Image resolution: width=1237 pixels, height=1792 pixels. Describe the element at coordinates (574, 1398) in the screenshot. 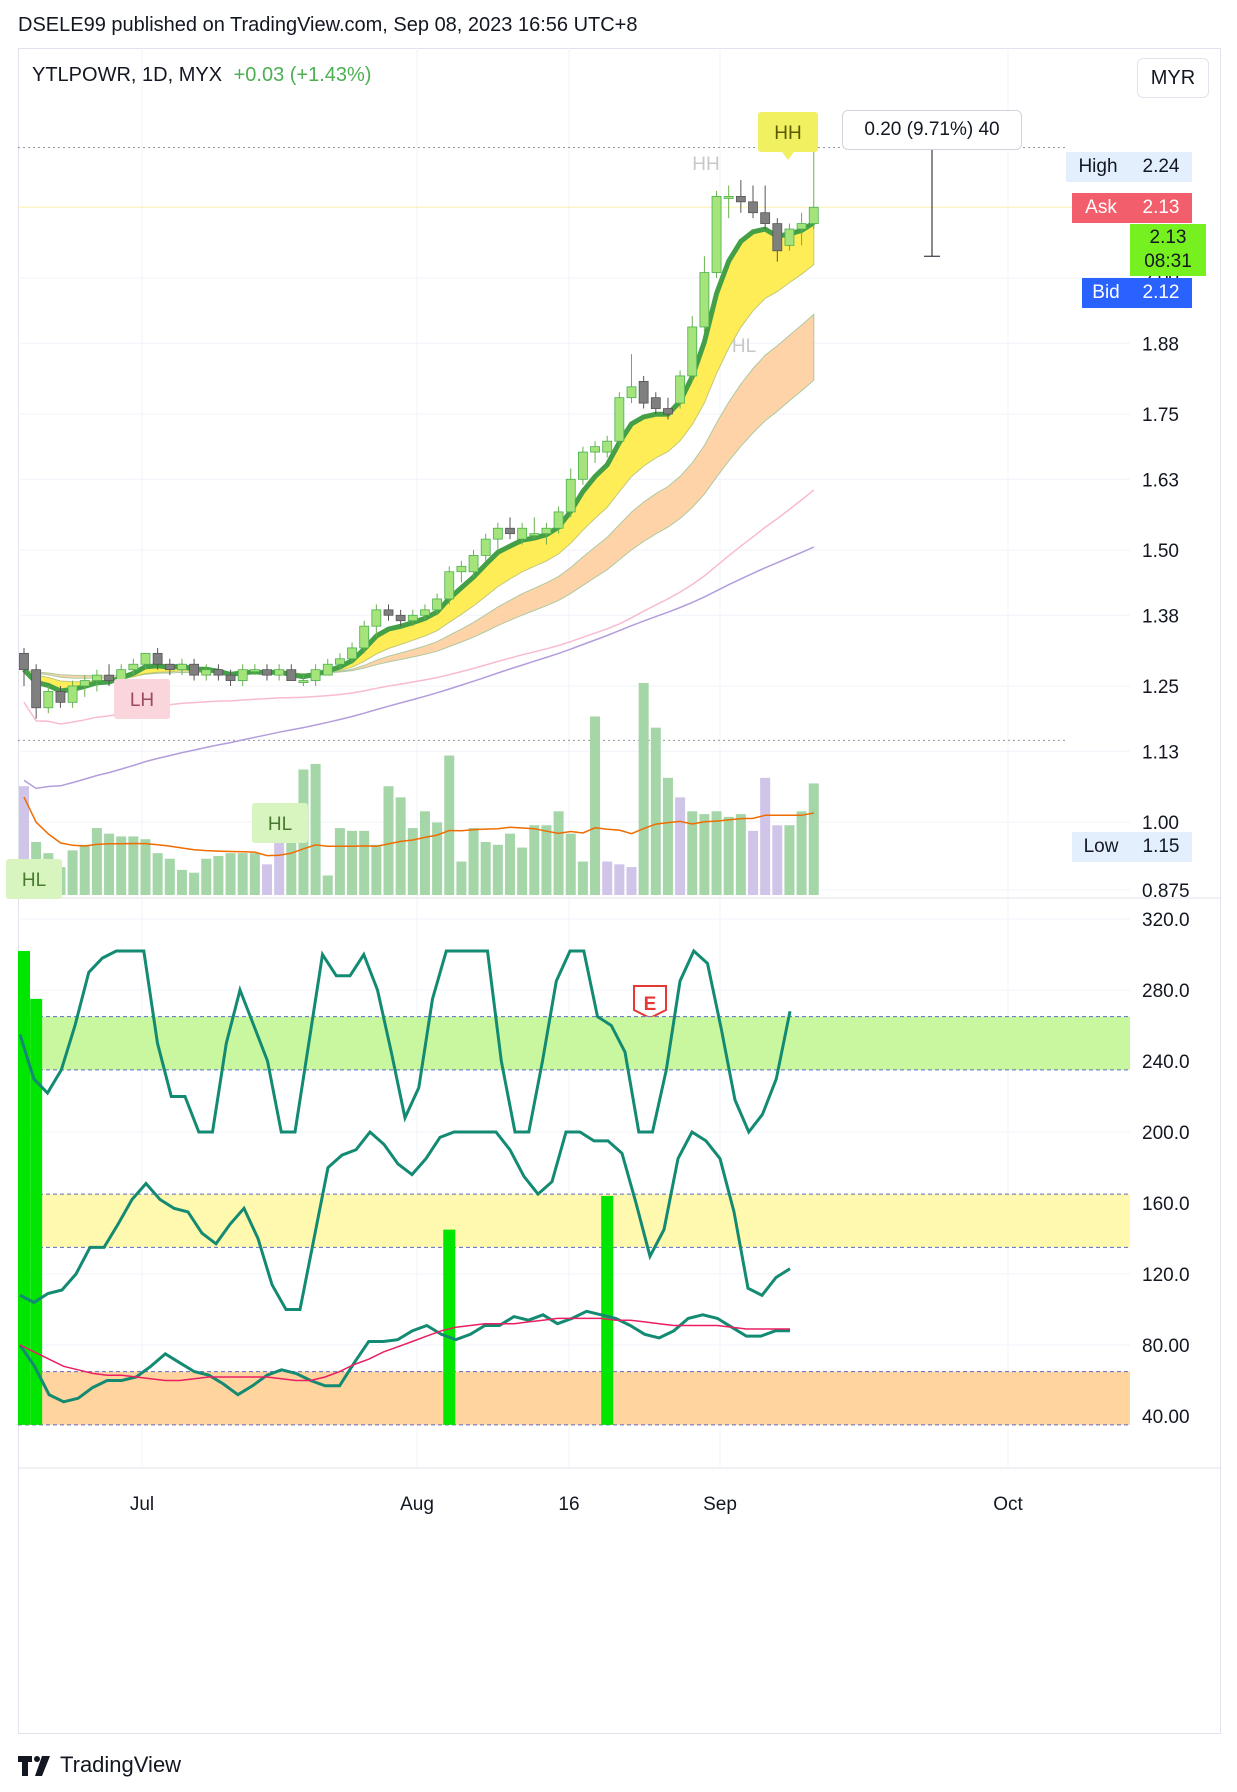

I see `zone-orange` at that location.